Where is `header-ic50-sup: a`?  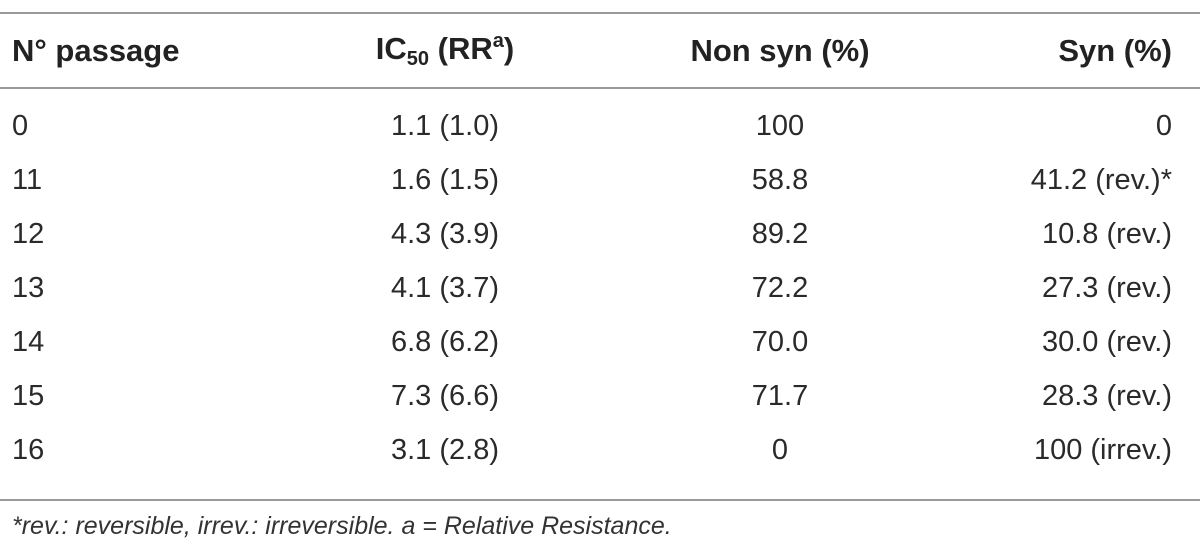
header-ic50-sup: a is located at coordinates (498, 41).